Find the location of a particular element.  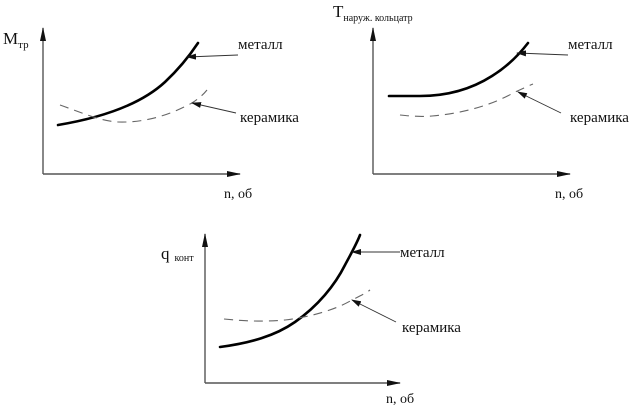

y-axis-label: Mтр is located at coordinates (16, 40).